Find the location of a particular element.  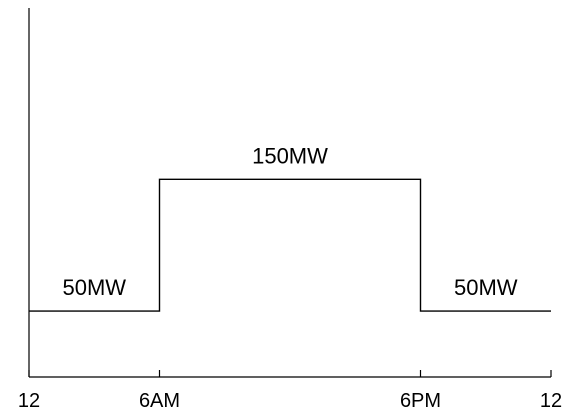

x-tick-label: 6AM is located at coordinates (159, 401).